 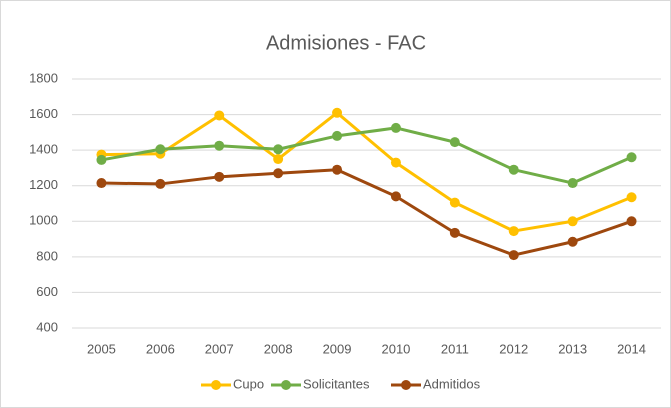 I want to click on y-tick-label: 600, so click(x=47, y=291).